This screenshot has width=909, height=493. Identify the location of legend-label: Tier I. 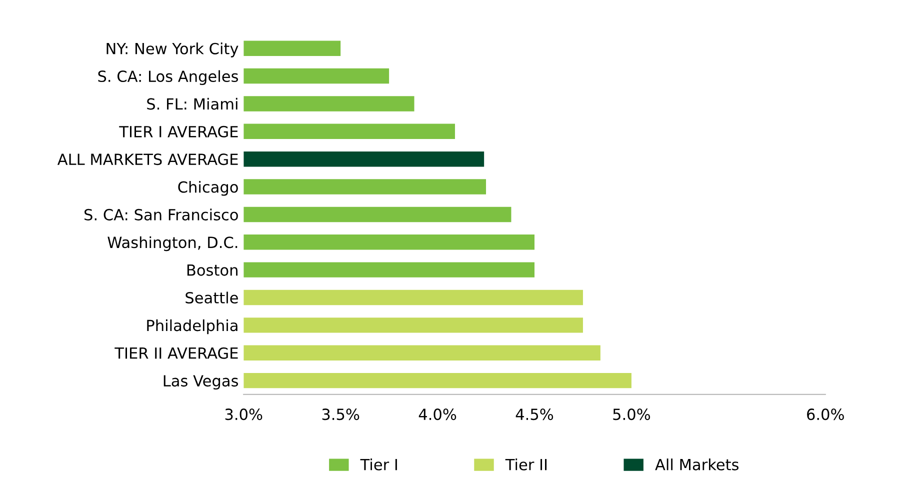
(378, 464).